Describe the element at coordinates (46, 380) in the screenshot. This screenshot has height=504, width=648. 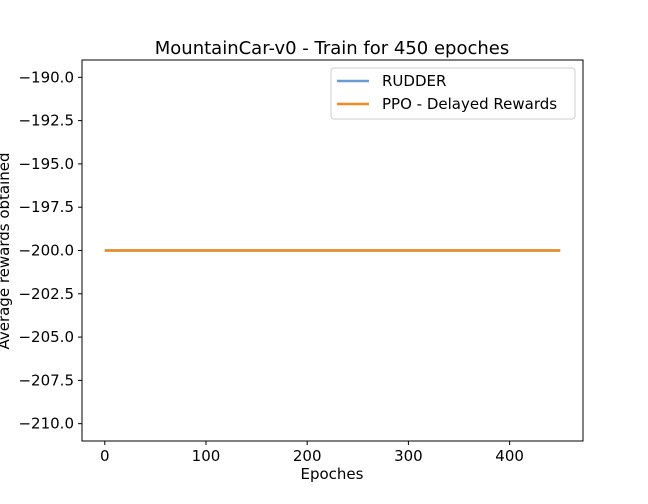
I see `y-tick-label: −207.5` at that location.